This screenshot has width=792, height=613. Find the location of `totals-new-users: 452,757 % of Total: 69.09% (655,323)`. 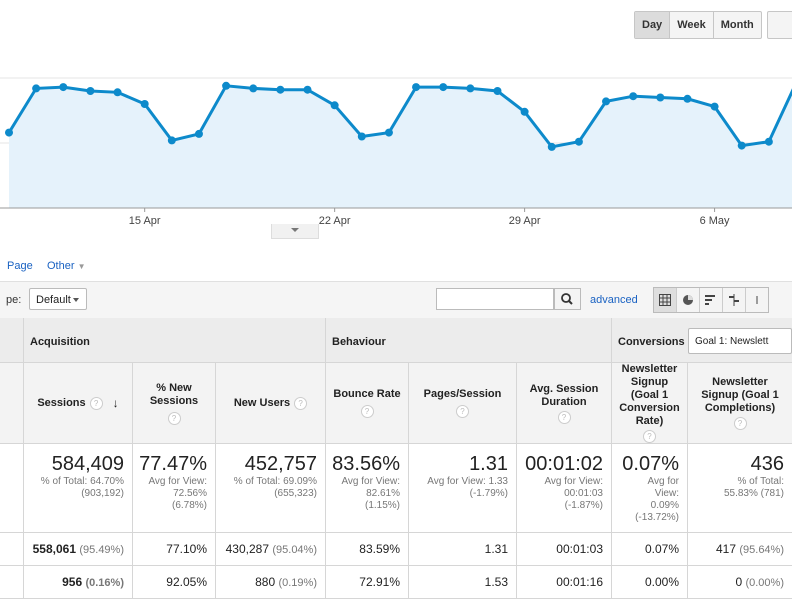

totals-new-users: 452,757 % of Total: 69.09% (655,323) is located at coordinates (271, 488).